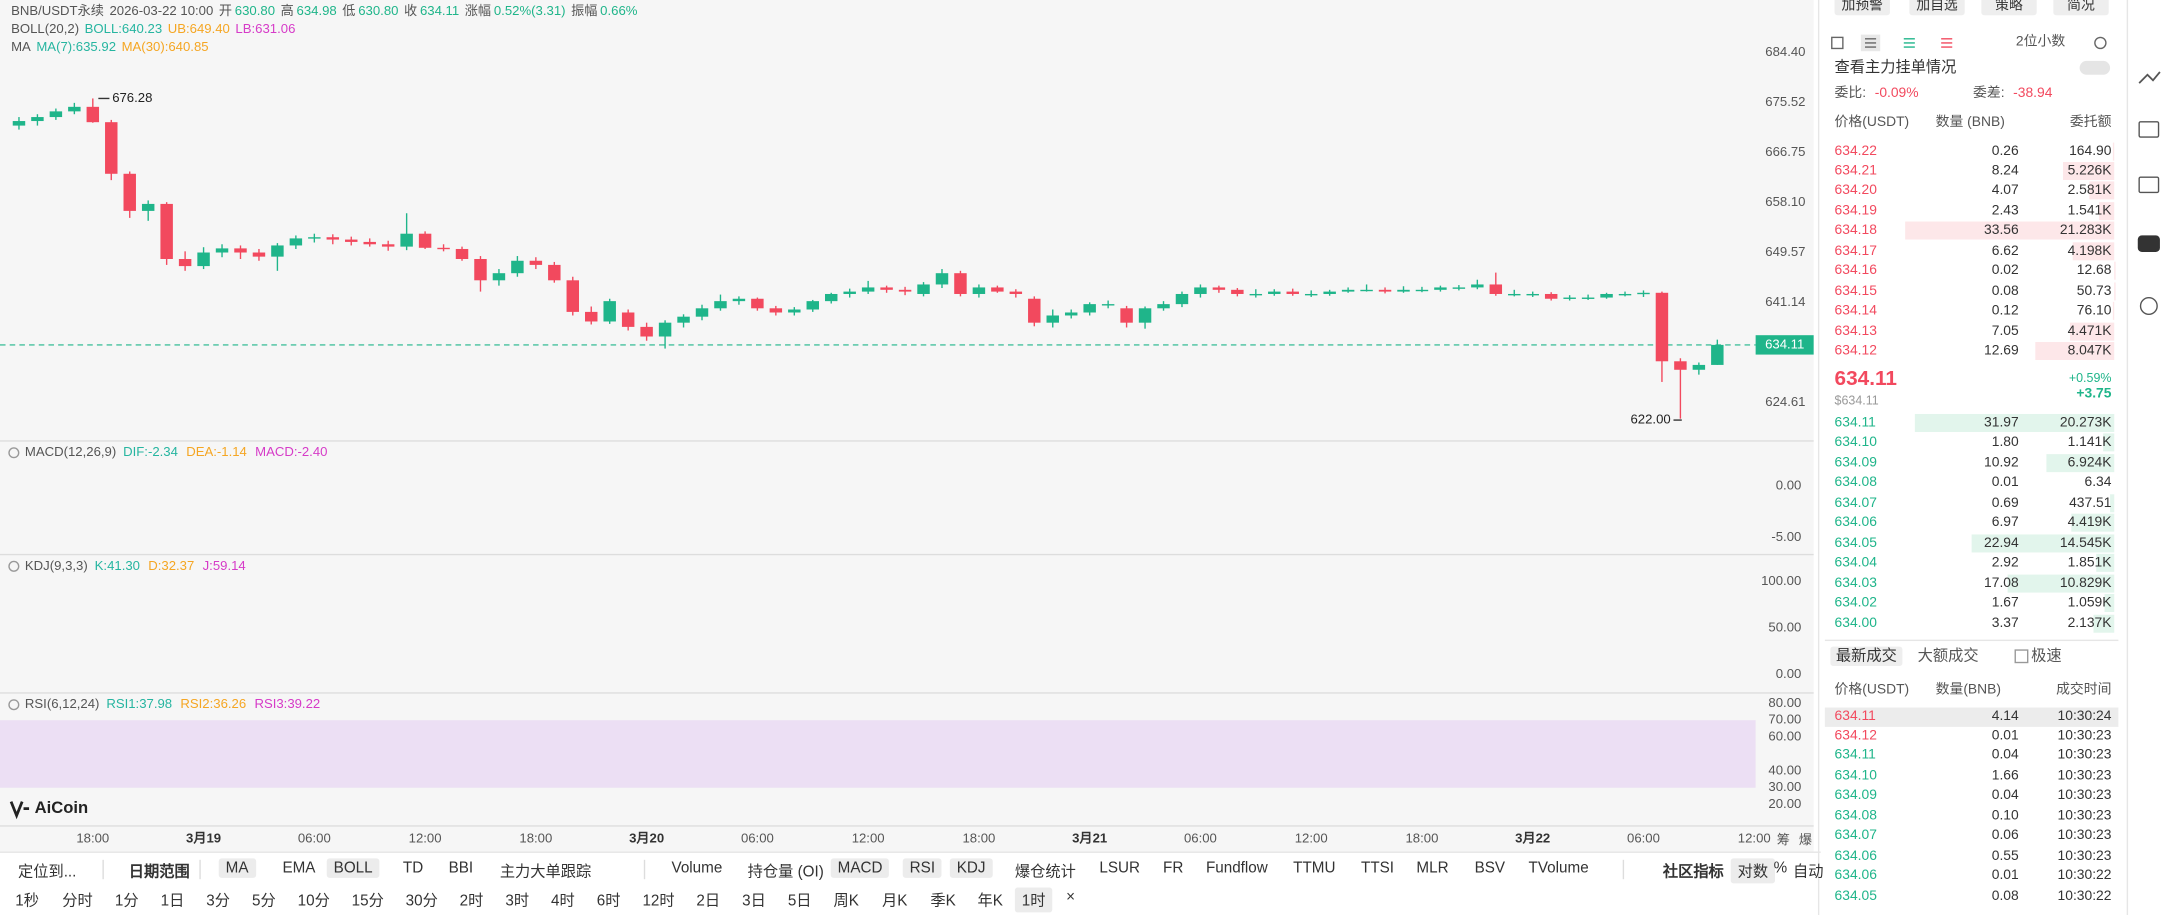 The width and height of the screenshot is (2171, 915). I want to click on indicator-button: BOLL, so click(353, 868).